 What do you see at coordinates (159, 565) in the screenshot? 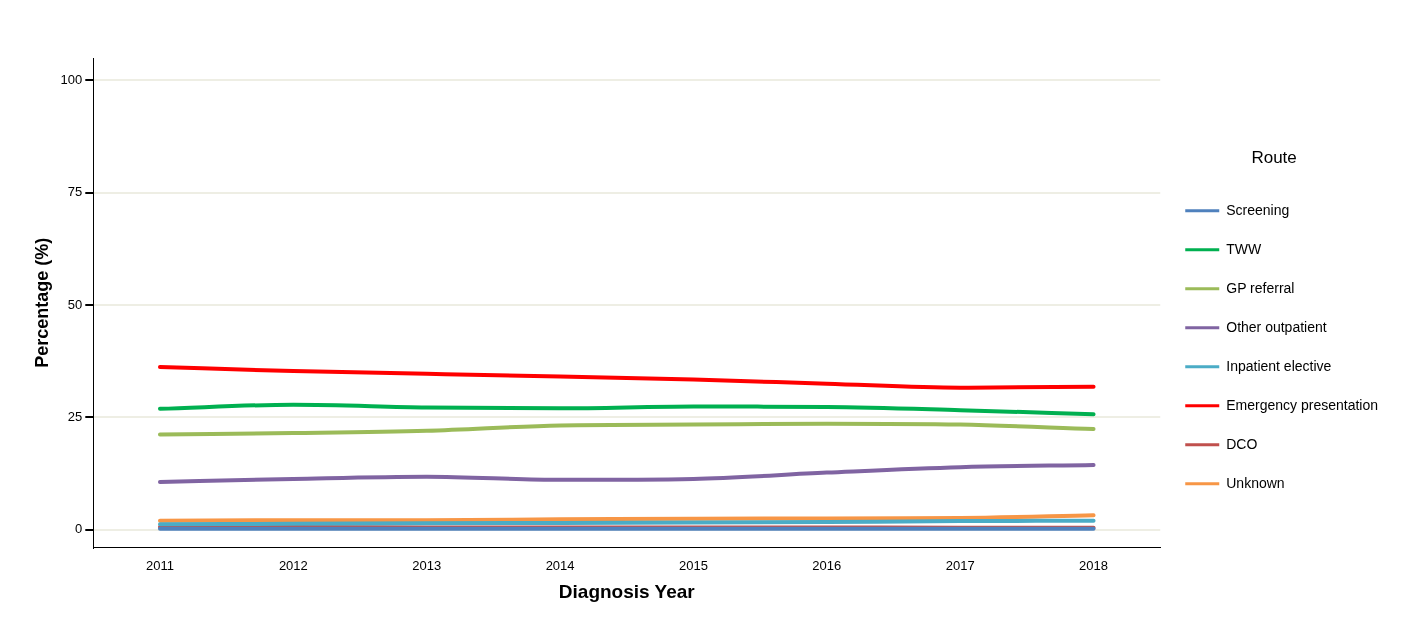
I see `x-tick-label: 2011` at bounding box center [159, 565].